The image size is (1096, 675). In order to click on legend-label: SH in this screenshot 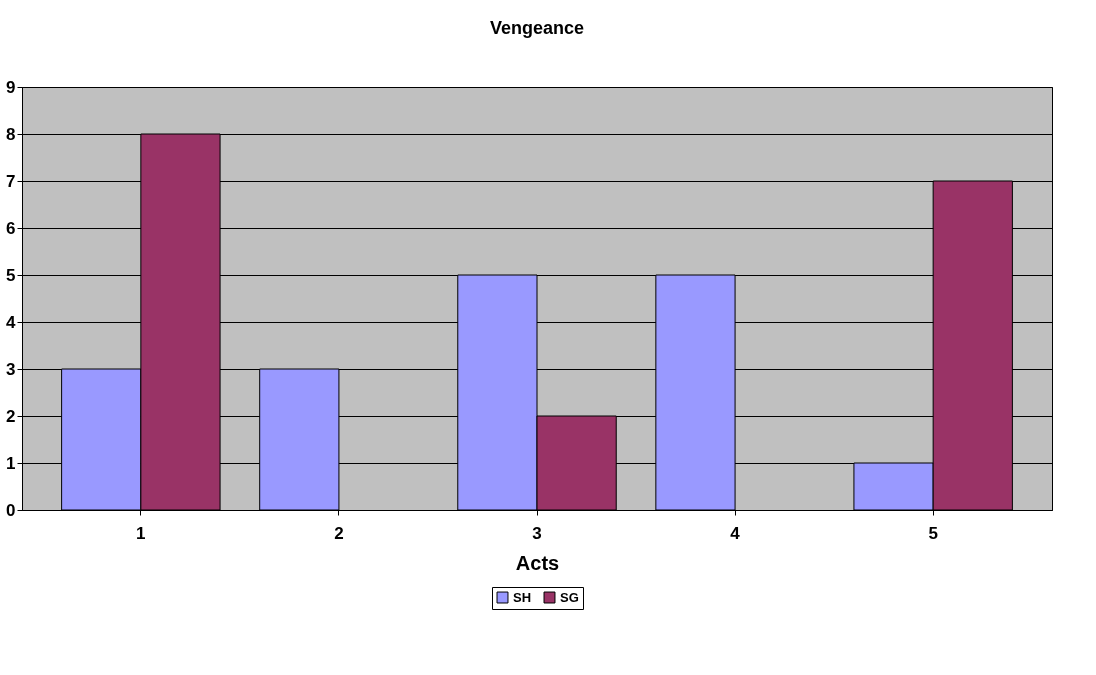, I will do `click(522, 597)`.